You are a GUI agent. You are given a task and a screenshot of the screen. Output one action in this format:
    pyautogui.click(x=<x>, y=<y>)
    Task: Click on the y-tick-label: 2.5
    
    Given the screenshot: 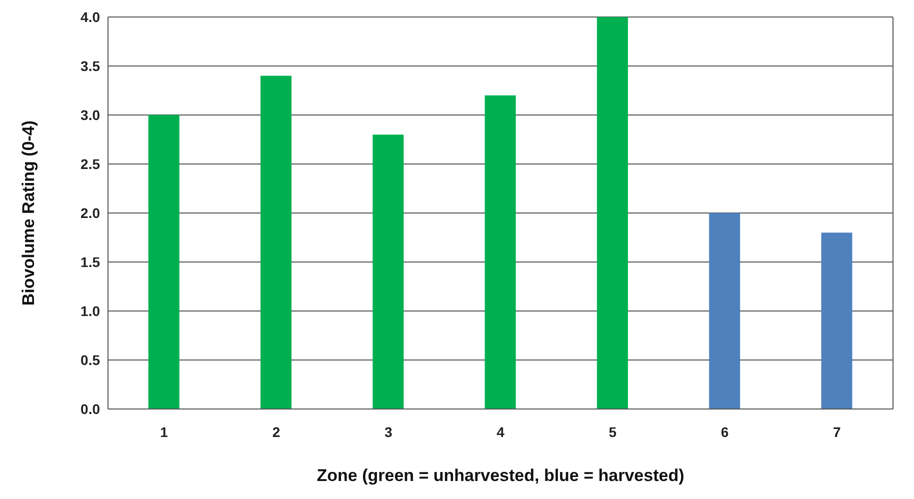 What is the action you would take?
    pyautogui.click(x=90, y=164)
    